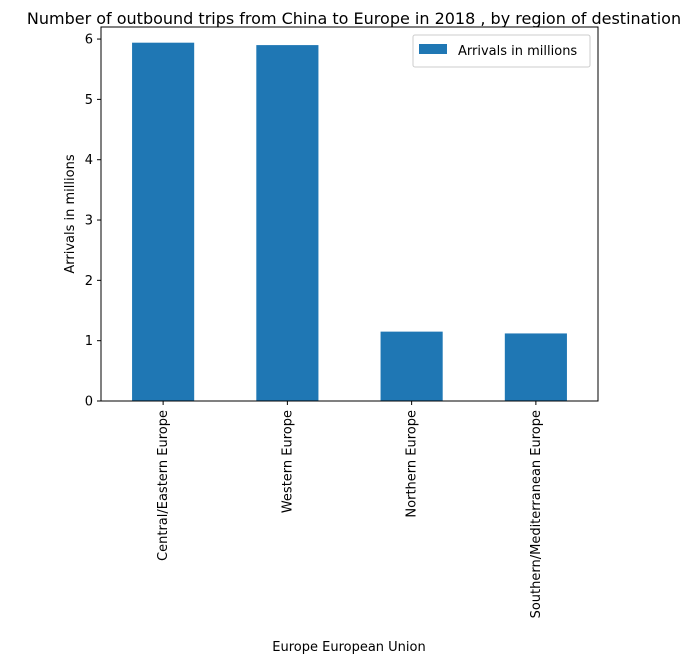 The width and height of the screenshot is (698, 663). I want to click on legend: Arrivals in millions, so click(501, 51).